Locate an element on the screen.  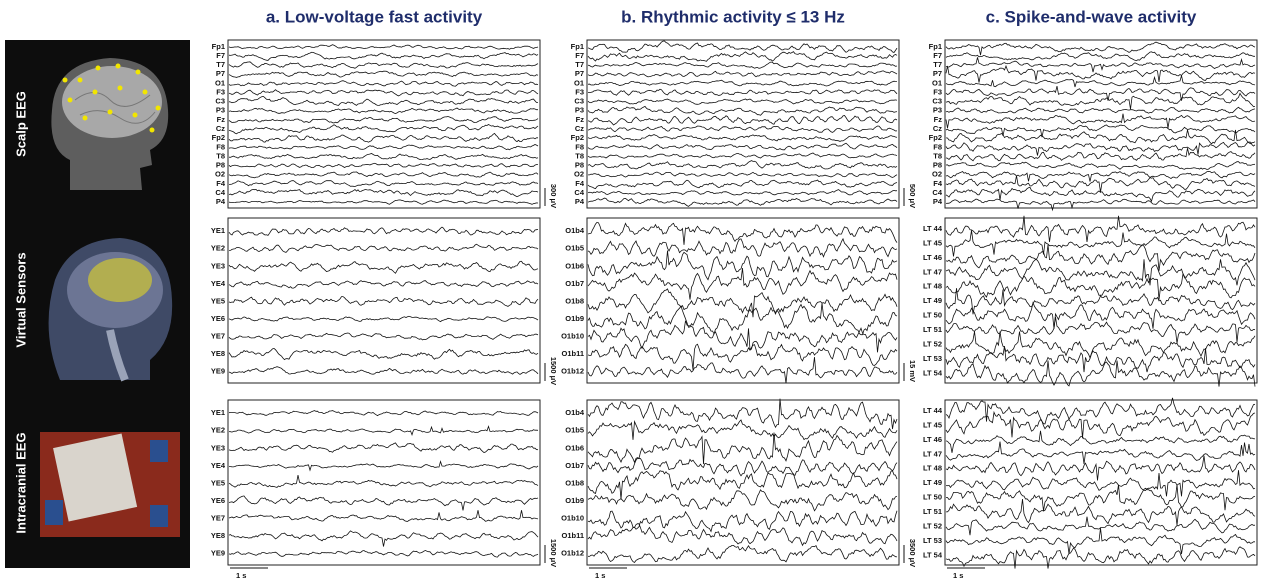
channel-label: YE8 is located at coordinates (218, 353).